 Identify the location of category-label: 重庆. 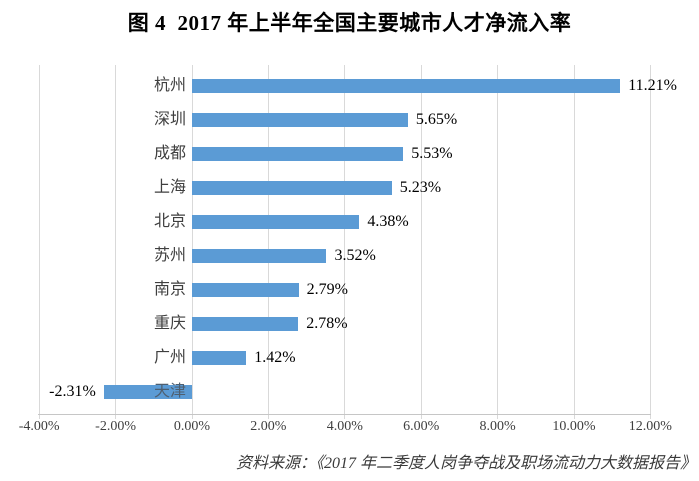
(169, 323).